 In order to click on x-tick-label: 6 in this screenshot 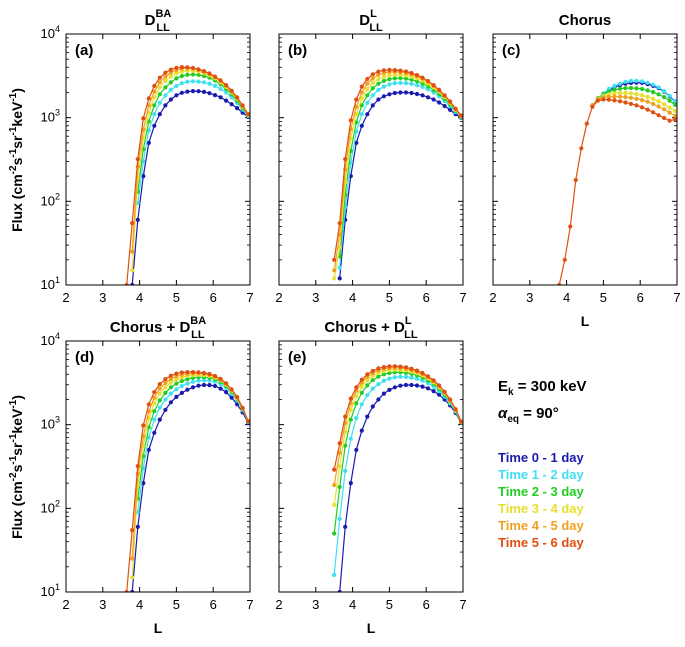, I will do `click(213, 604)`.